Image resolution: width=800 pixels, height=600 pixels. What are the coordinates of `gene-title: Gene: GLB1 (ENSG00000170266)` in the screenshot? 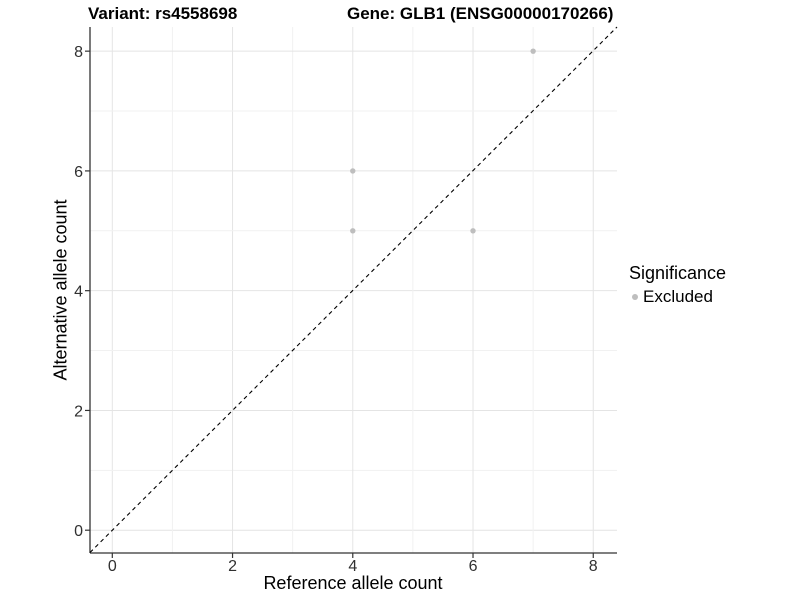 It's located at (480, 13).